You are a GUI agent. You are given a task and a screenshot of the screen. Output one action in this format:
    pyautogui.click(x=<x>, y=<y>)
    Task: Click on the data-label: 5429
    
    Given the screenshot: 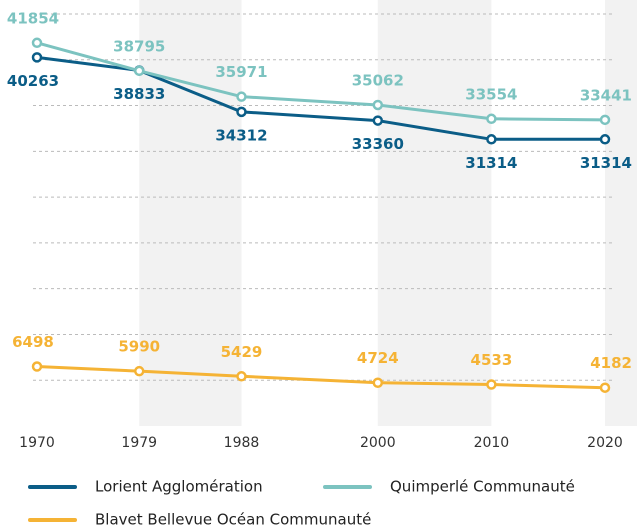 What is the action you would take?
    pyautogui.click(x=242, y=352)
    